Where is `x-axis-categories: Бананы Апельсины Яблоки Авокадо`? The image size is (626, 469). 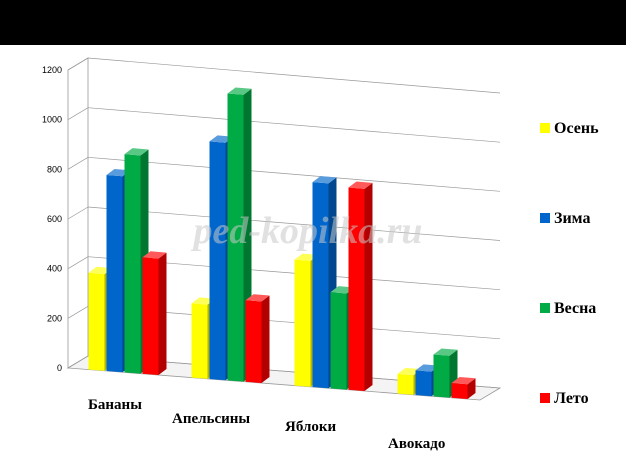
x-axis-categories: Бананы Апельсины Яблоки Авокадо is located at coordinates (266, 424).